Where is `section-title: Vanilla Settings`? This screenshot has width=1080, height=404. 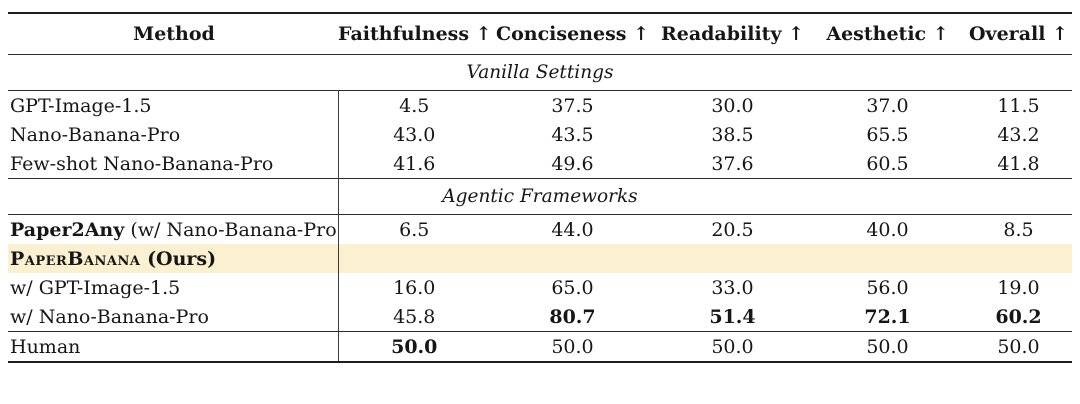 section-title: Vanilla Settings is located at coordinates (540, 72).